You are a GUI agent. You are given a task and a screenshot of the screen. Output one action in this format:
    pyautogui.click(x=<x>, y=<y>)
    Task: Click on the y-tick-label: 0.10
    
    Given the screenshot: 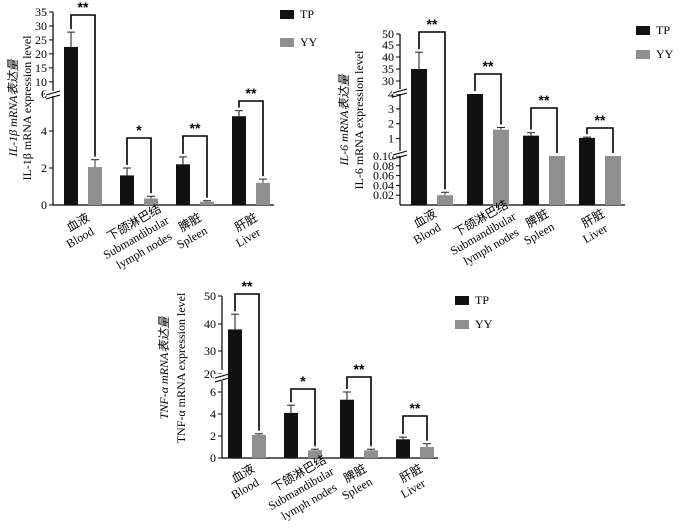 What is the action you would take?
    pyautogui.click(x=383, y=156)
    